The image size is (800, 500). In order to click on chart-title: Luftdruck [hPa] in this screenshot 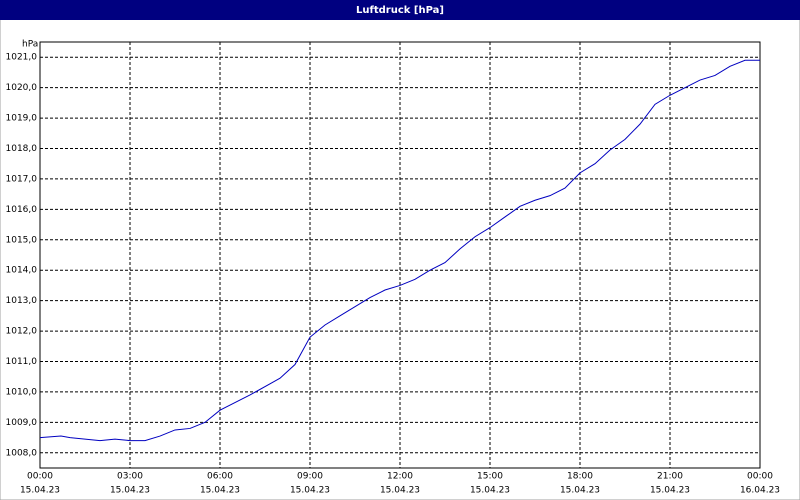, I will do `click(400, 10)`.